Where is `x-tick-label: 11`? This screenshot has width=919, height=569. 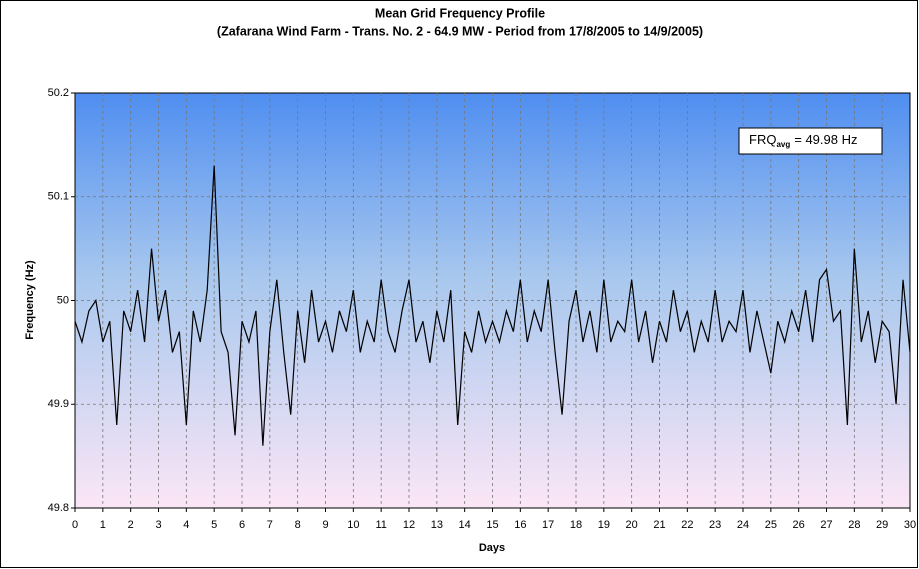 x-tick-label: 11 is located at coordinates (380, 525).